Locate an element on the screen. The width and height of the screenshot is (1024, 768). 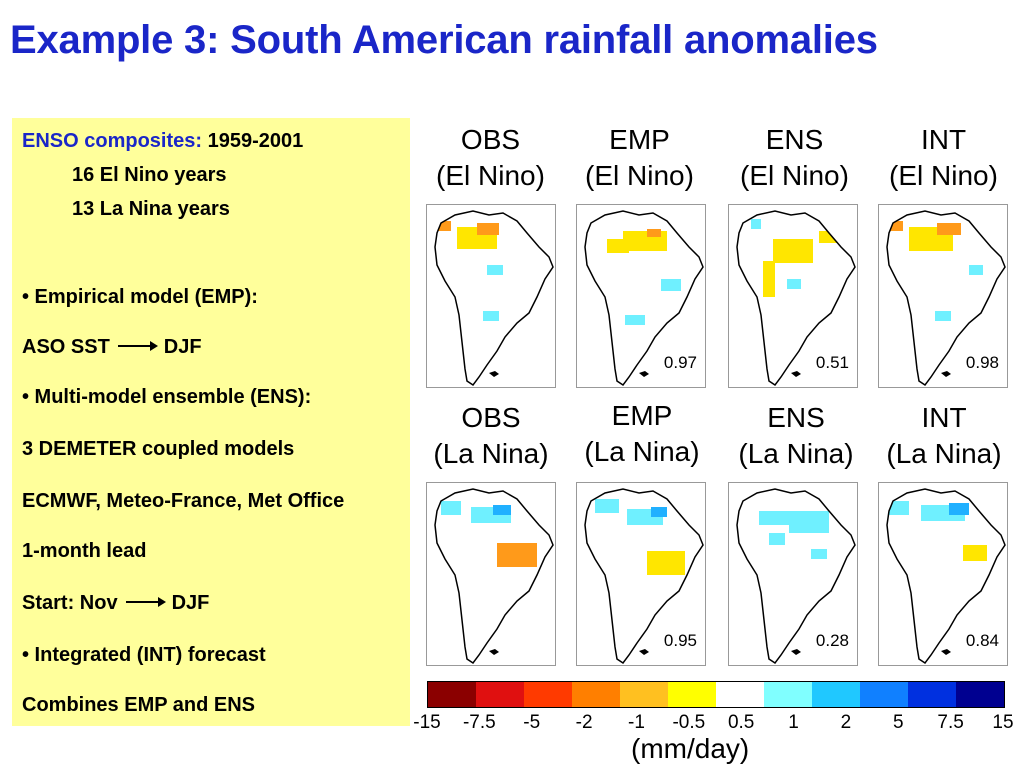
centres-line: ECMWF, Meteo-France, Met Office is located at coordinates (183, 501).